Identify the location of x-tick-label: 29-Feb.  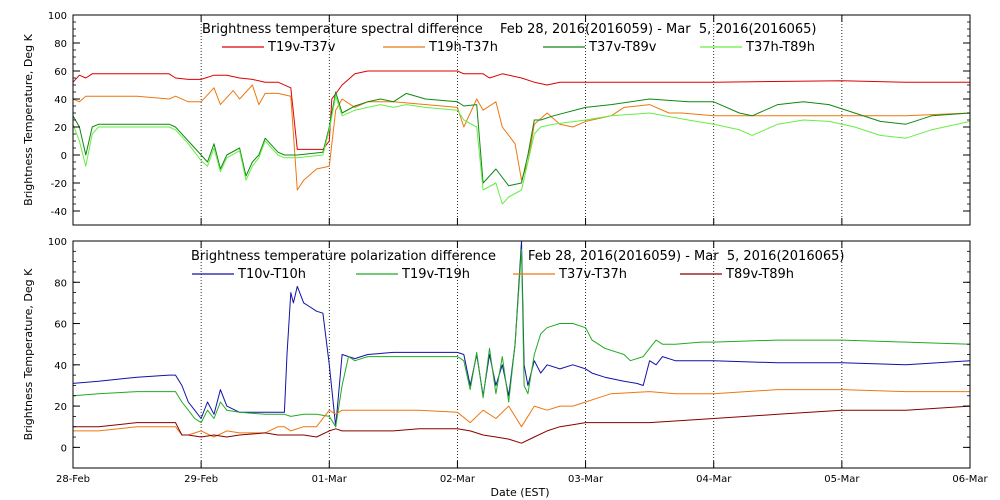
(201, 479).